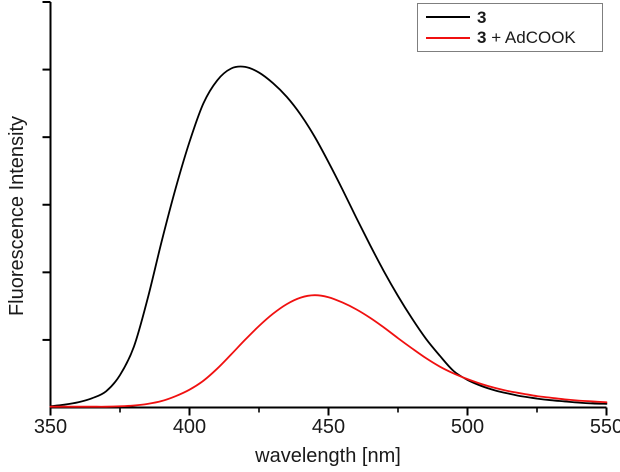  Describe the element at coordinates (328, 427) in the screenshot. I see `x-tick-label-450: 450` at that location.